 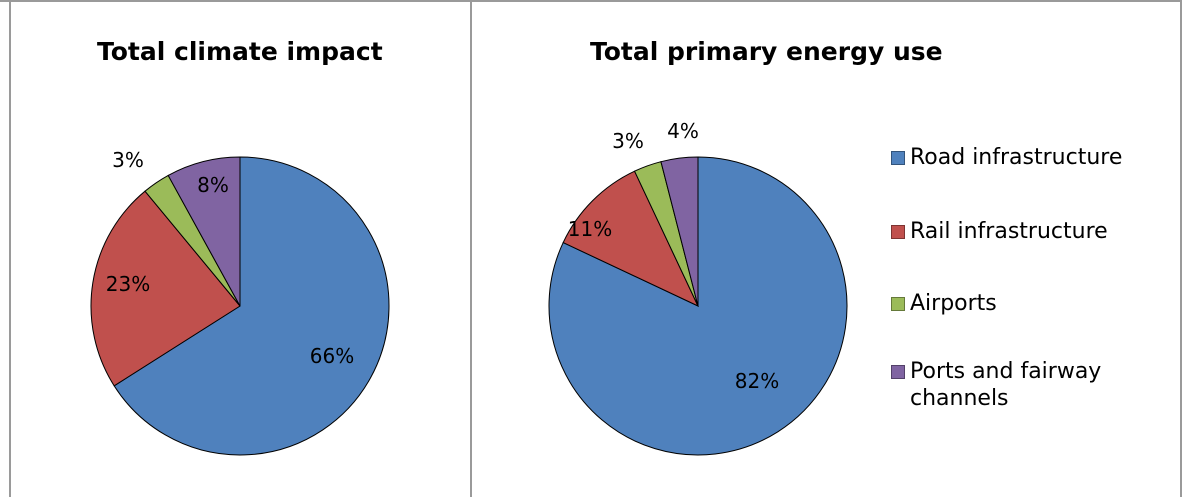 What do you see at coordinates (1016, 157) in the screenshot?
I see `legend-label-road: Road infrastructure` at bounding box center [1016, 157].